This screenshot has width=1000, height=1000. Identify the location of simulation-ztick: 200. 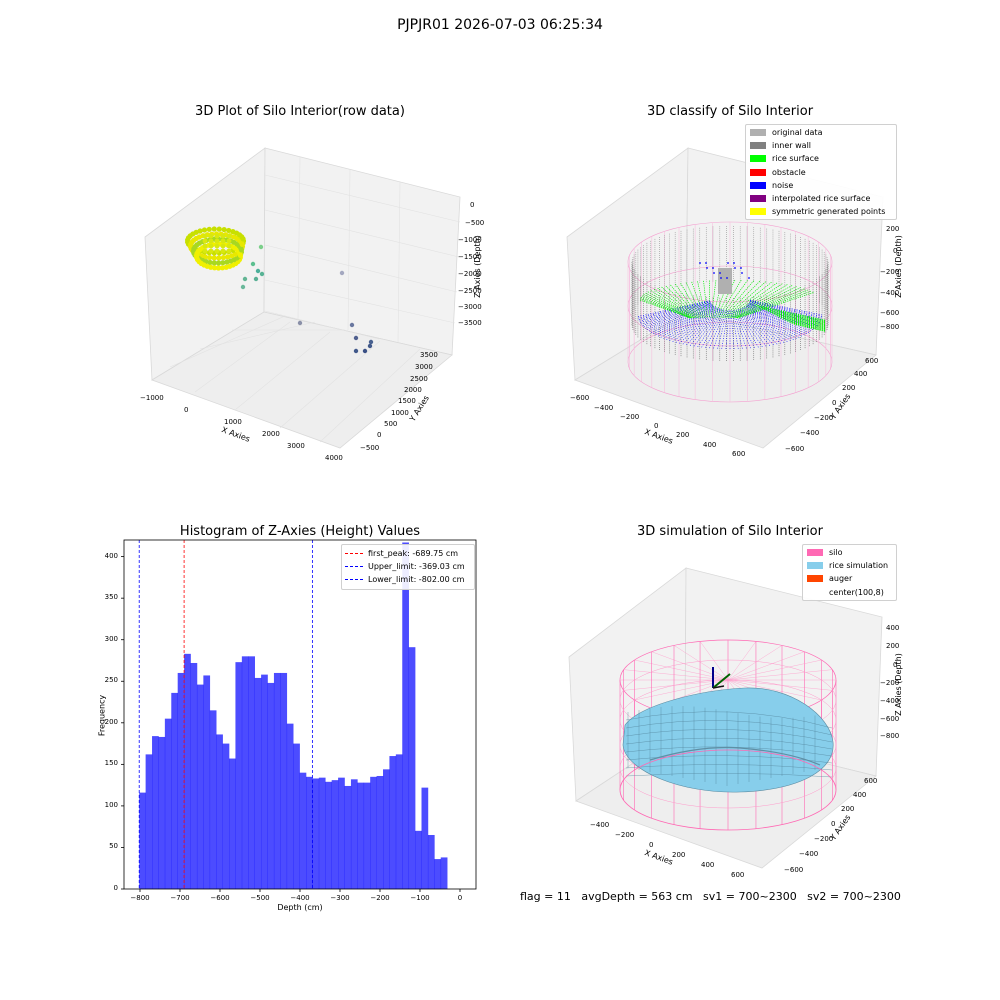
(893, 646).